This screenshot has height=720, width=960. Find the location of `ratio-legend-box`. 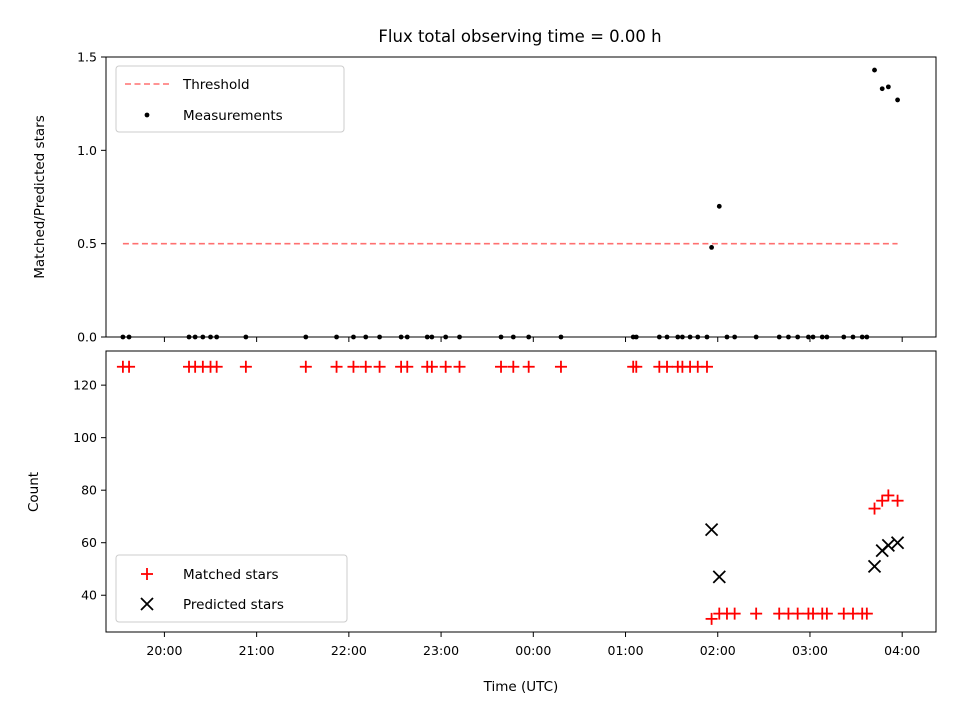

ratio-legend-box is located at coordinates (230, 99).